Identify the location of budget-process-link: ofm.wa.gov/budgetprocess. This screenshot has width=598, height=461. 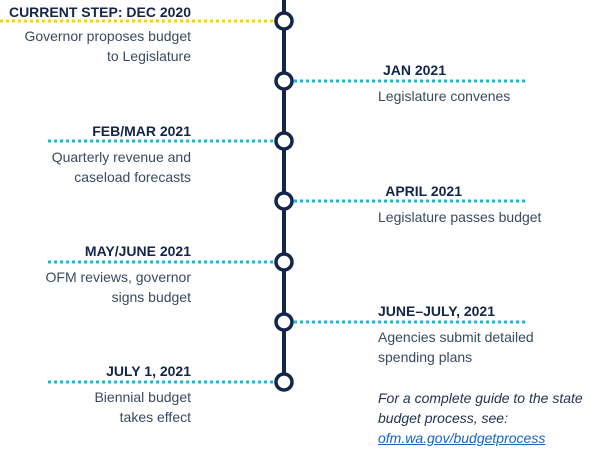
(462, 438).